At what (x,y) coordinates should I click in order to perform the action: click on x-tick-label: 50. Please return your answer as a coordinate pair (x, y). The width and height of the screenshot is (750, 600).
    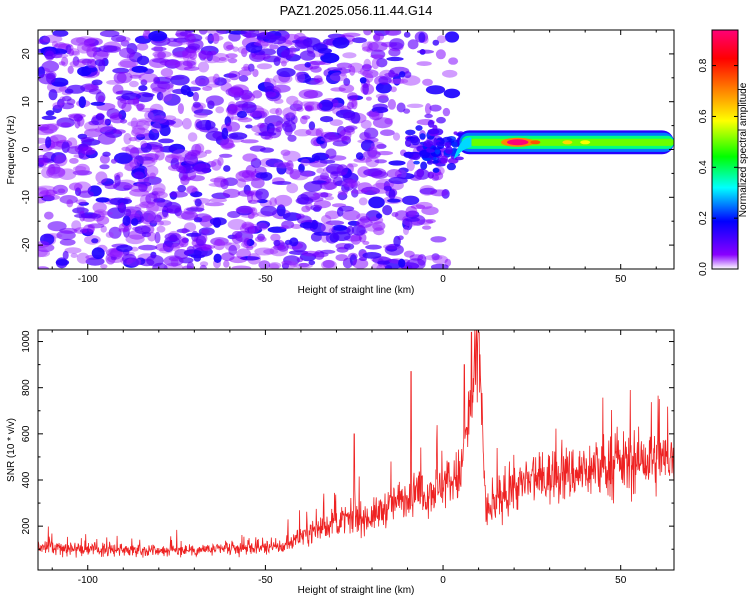
    Looking at the image, I should click on (621, 279).